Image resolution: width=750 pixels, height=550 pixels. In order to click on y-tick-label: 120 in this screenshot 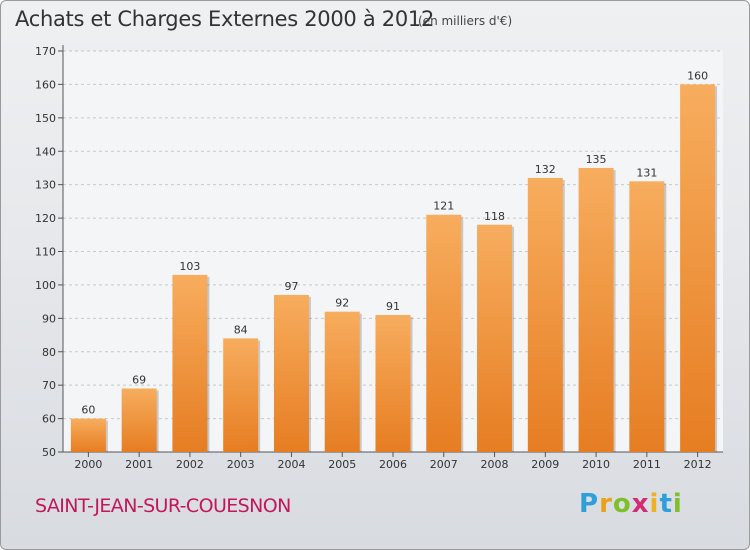, I will do `click(45, 218)`.